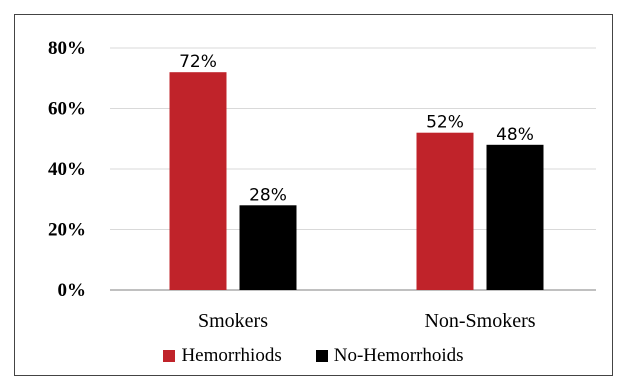 Image resolution: width=627 pixels, height=390 pixels. Describe the element at coordinates (72, 290) in the screenshot. I see `y-tick-label-0: 0%` at that location.